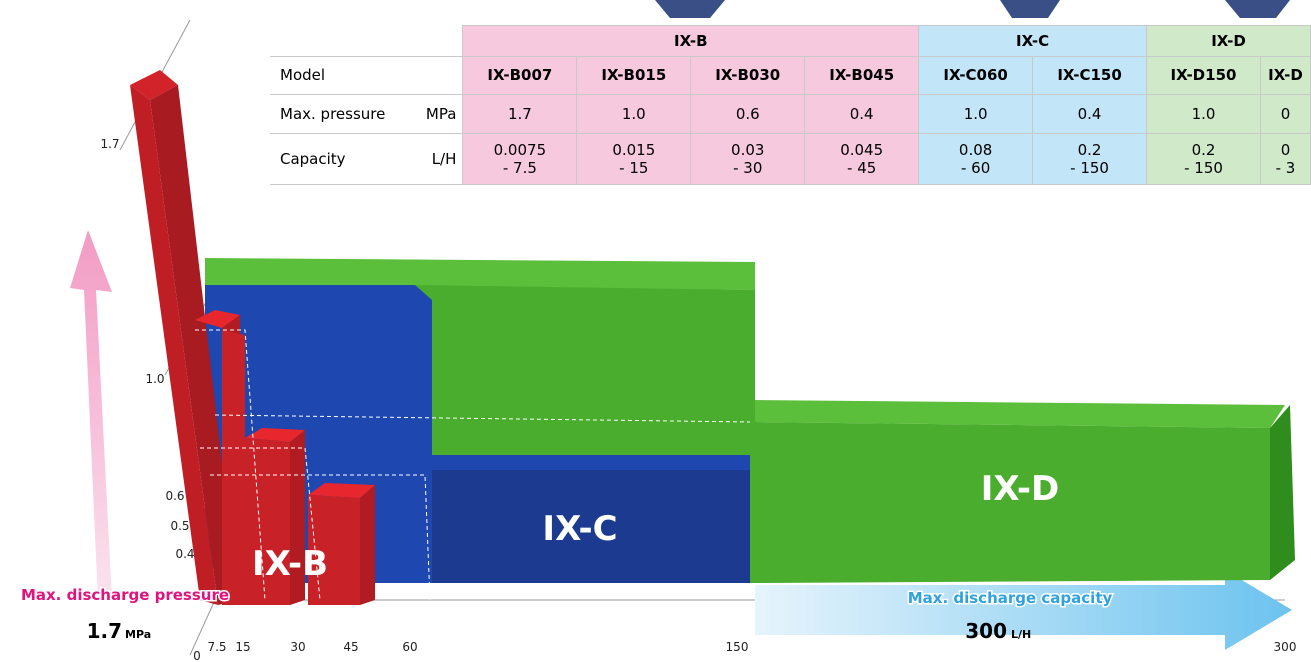  I want to click on label-text: Max. pressure, so click(333, 113).